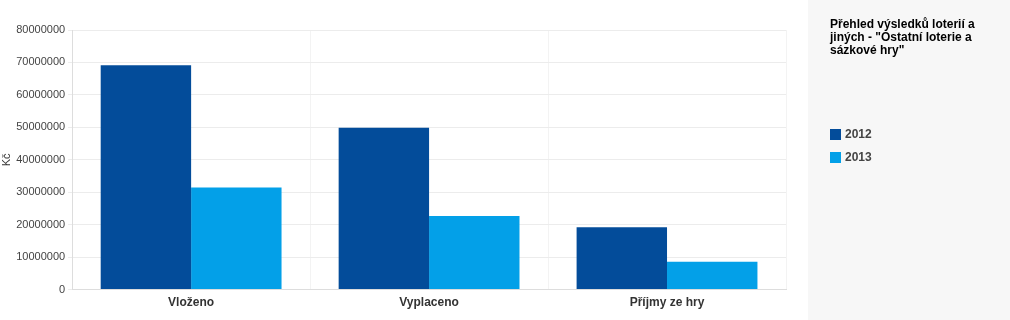  What do you see at coordinates (191, 302) in the screenshot?
I see `x-tick-label: Vloženo` at bounding box center [191, 302].